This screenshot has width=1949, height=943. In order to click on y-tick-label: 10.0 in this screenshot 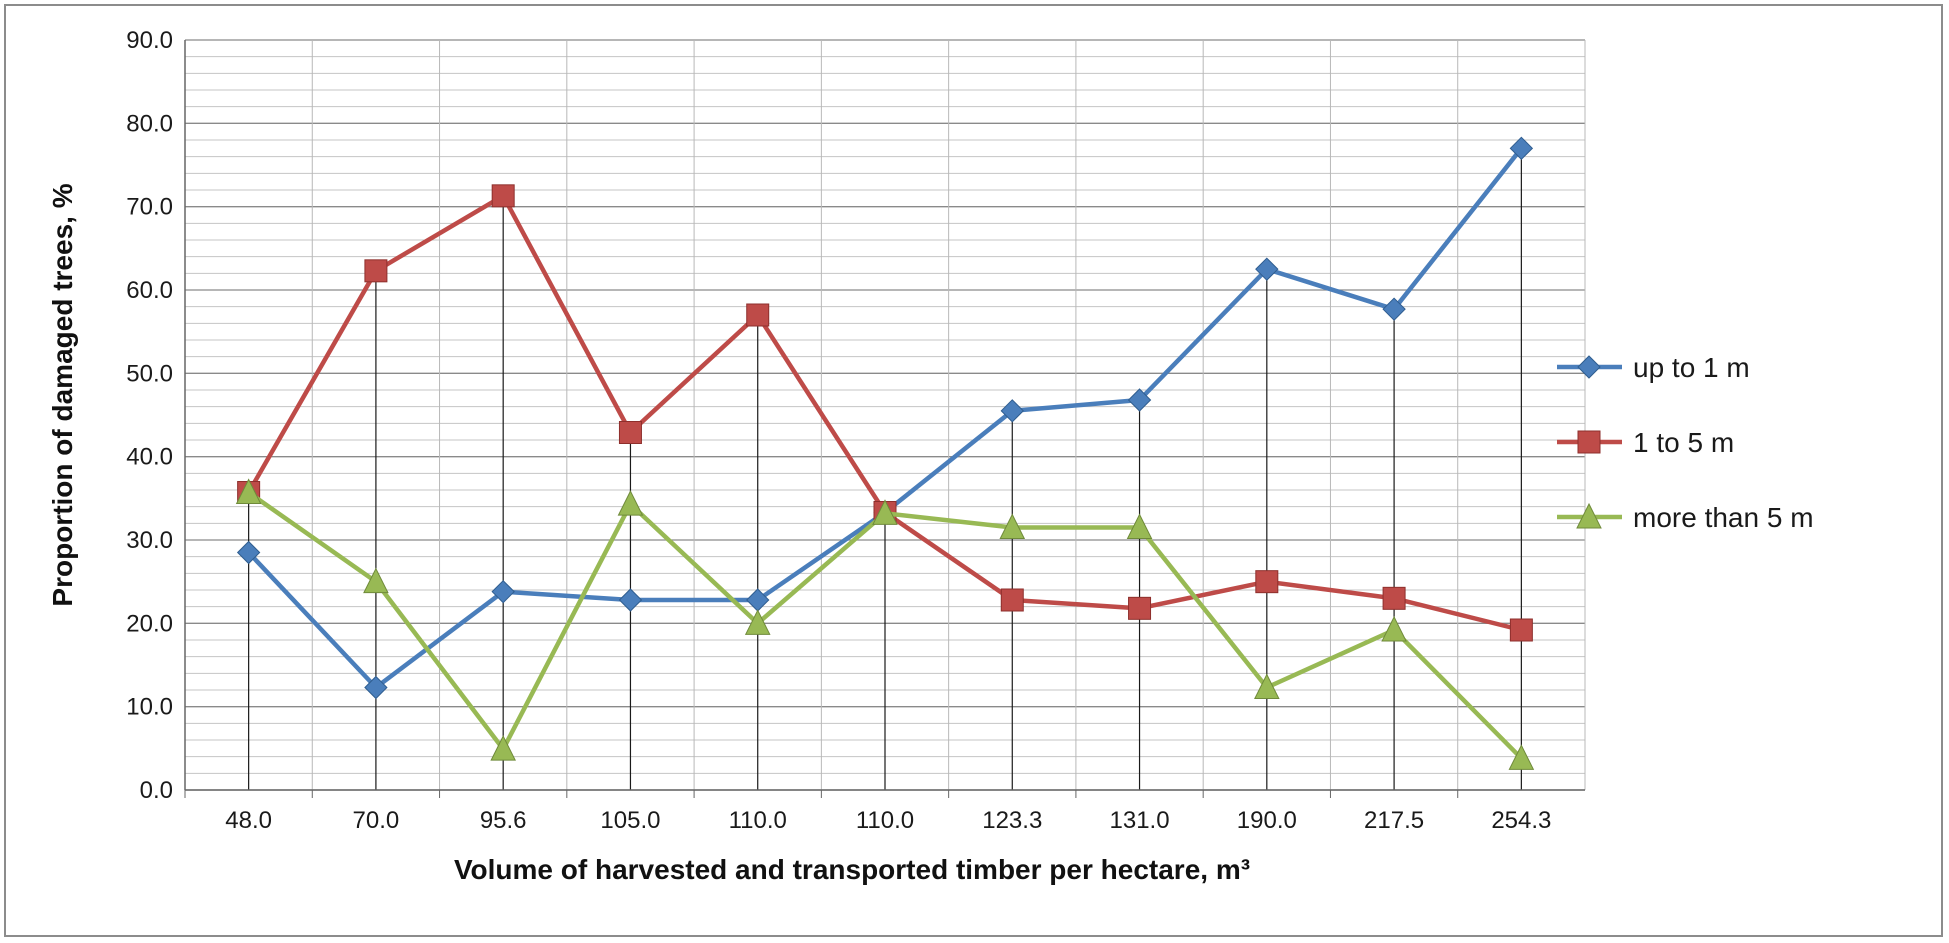, I will do `click(149, 707)`.